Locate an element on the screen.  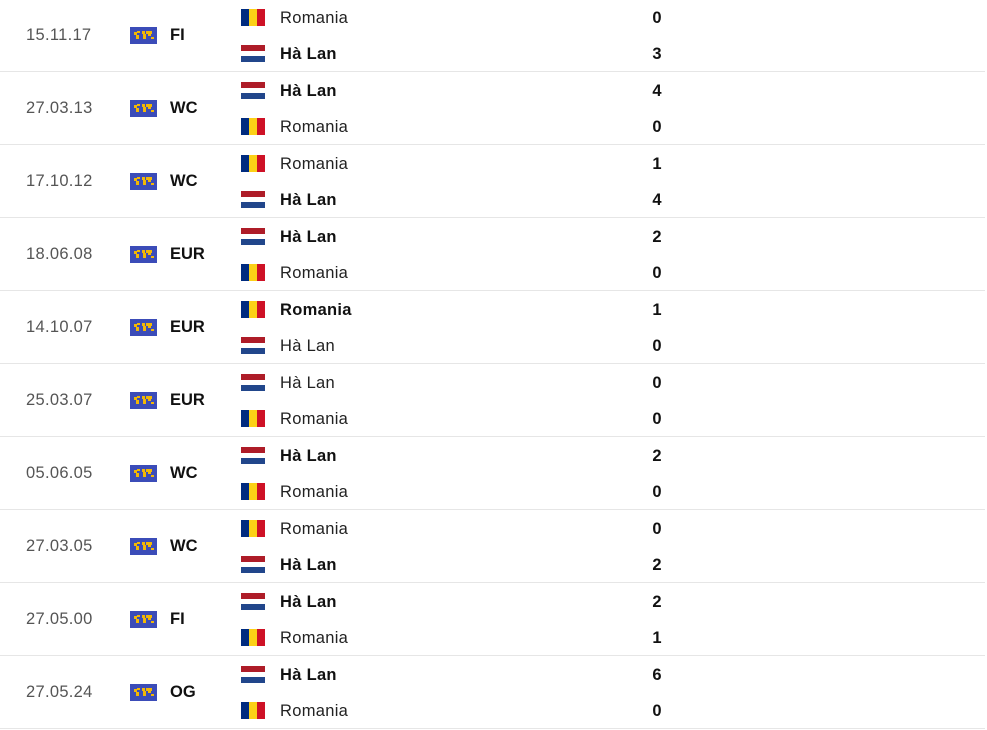
match-row: 25.03.07 EUR Hà Lan 0 Romania 0 is located at coordinates (492, 400).